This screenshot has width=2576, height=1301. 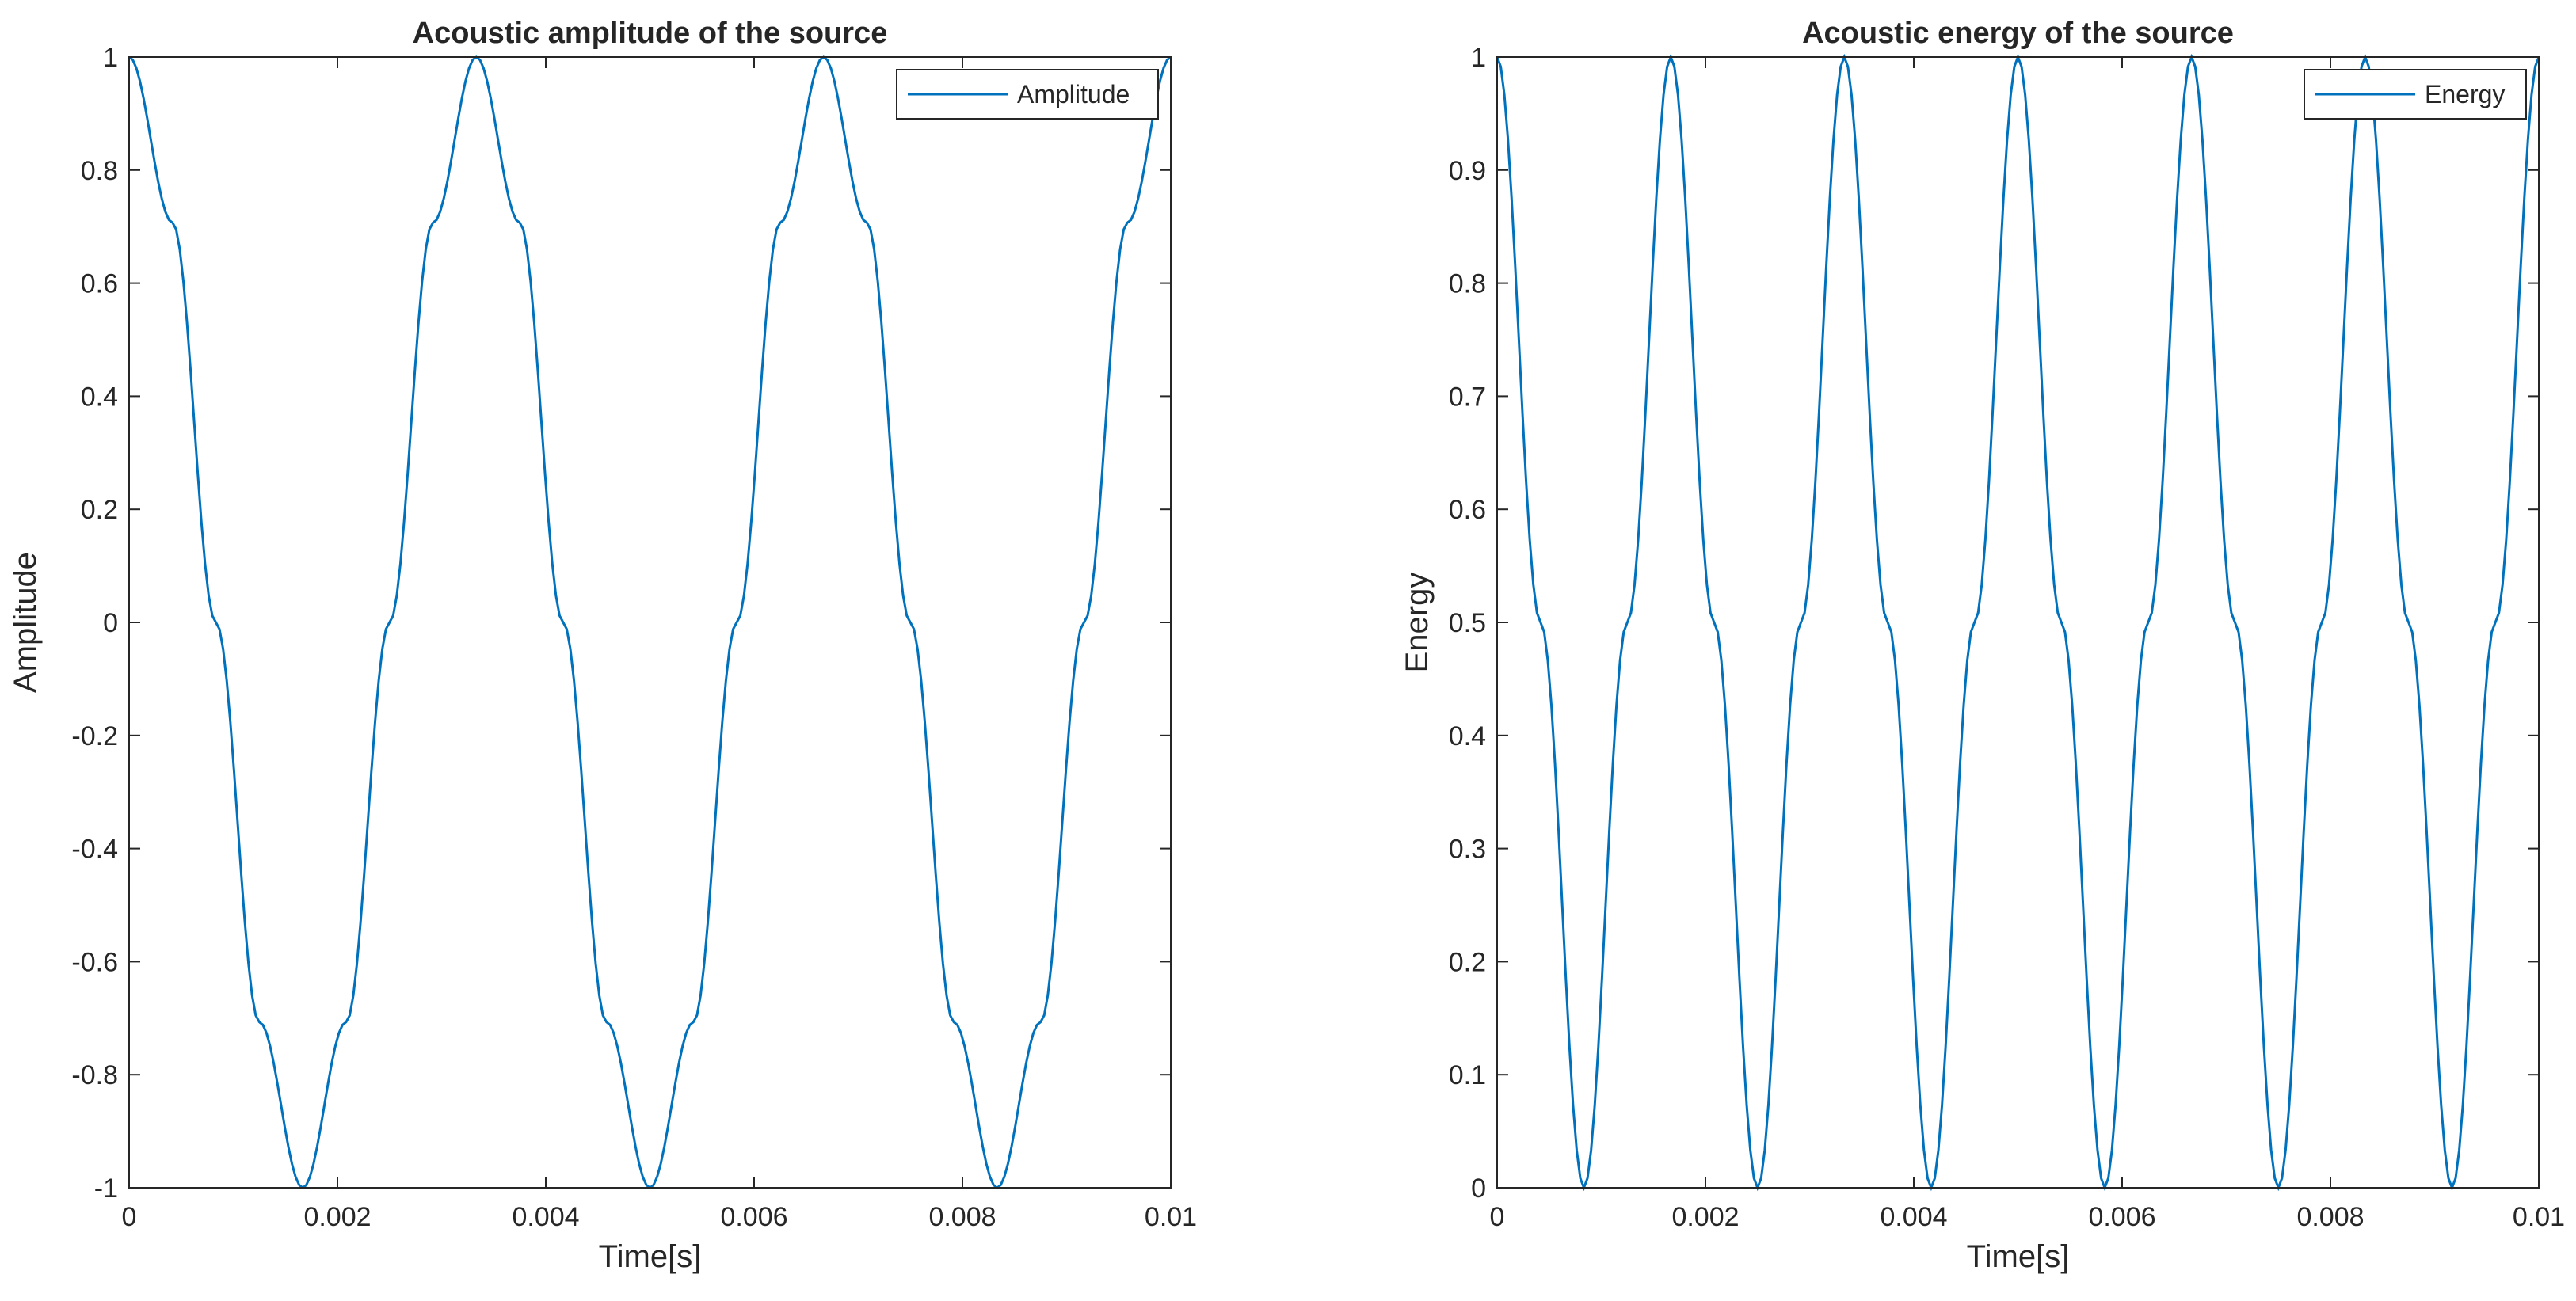 What do you see at coordinates (100, 397) in the screenshot?
I see `amplitude-y-tick-label: 0.4` at bounding box center [100, 397].